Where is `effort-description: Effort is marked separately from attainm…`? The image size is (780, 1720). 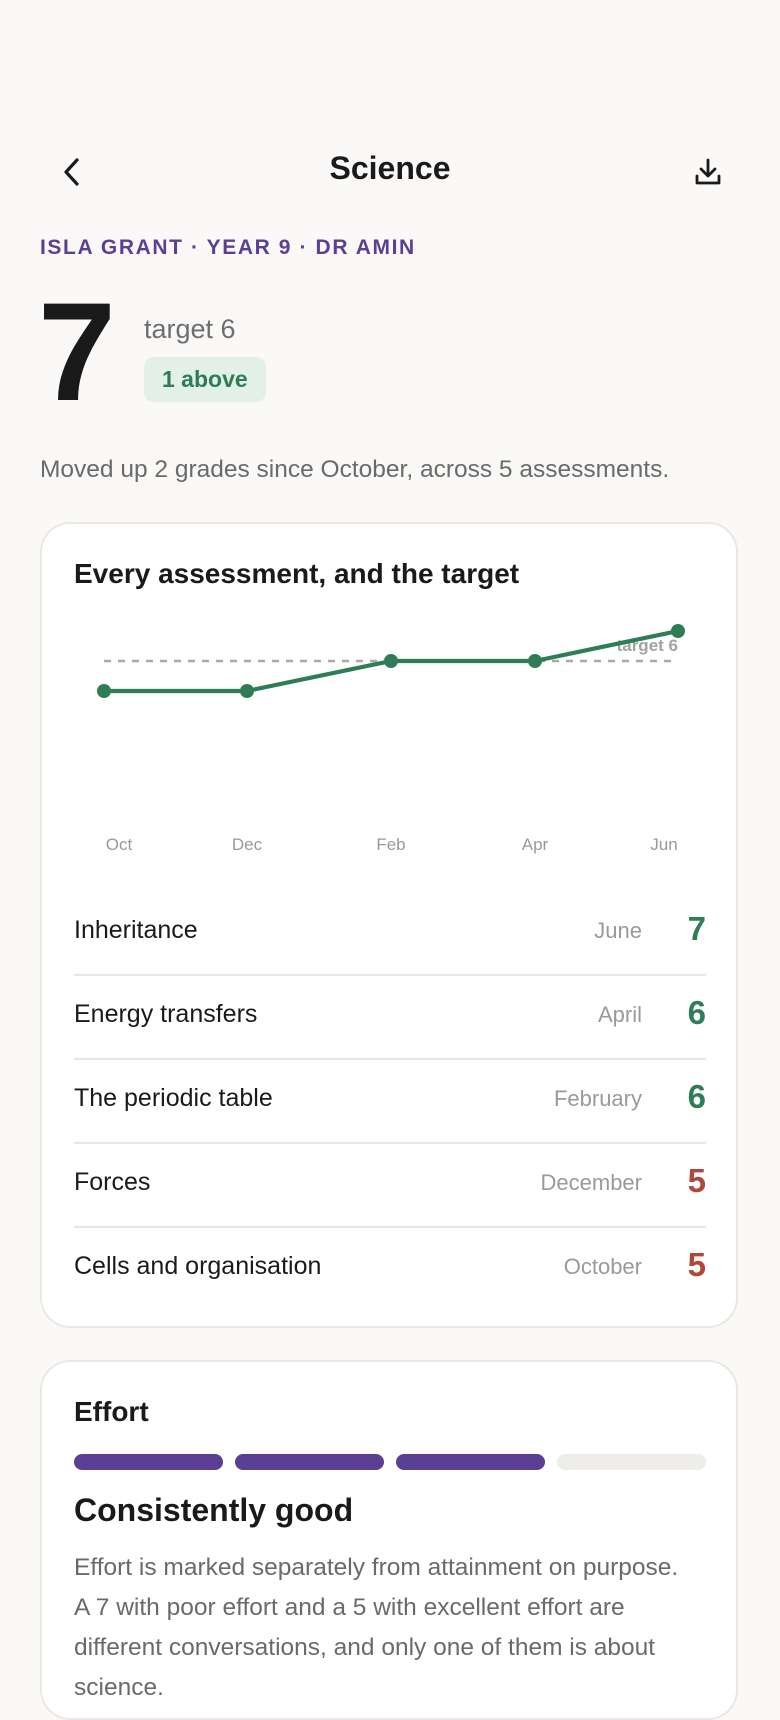
effort-description: Effort is marked separately from attainm… is located at coordinates (376, 1627).